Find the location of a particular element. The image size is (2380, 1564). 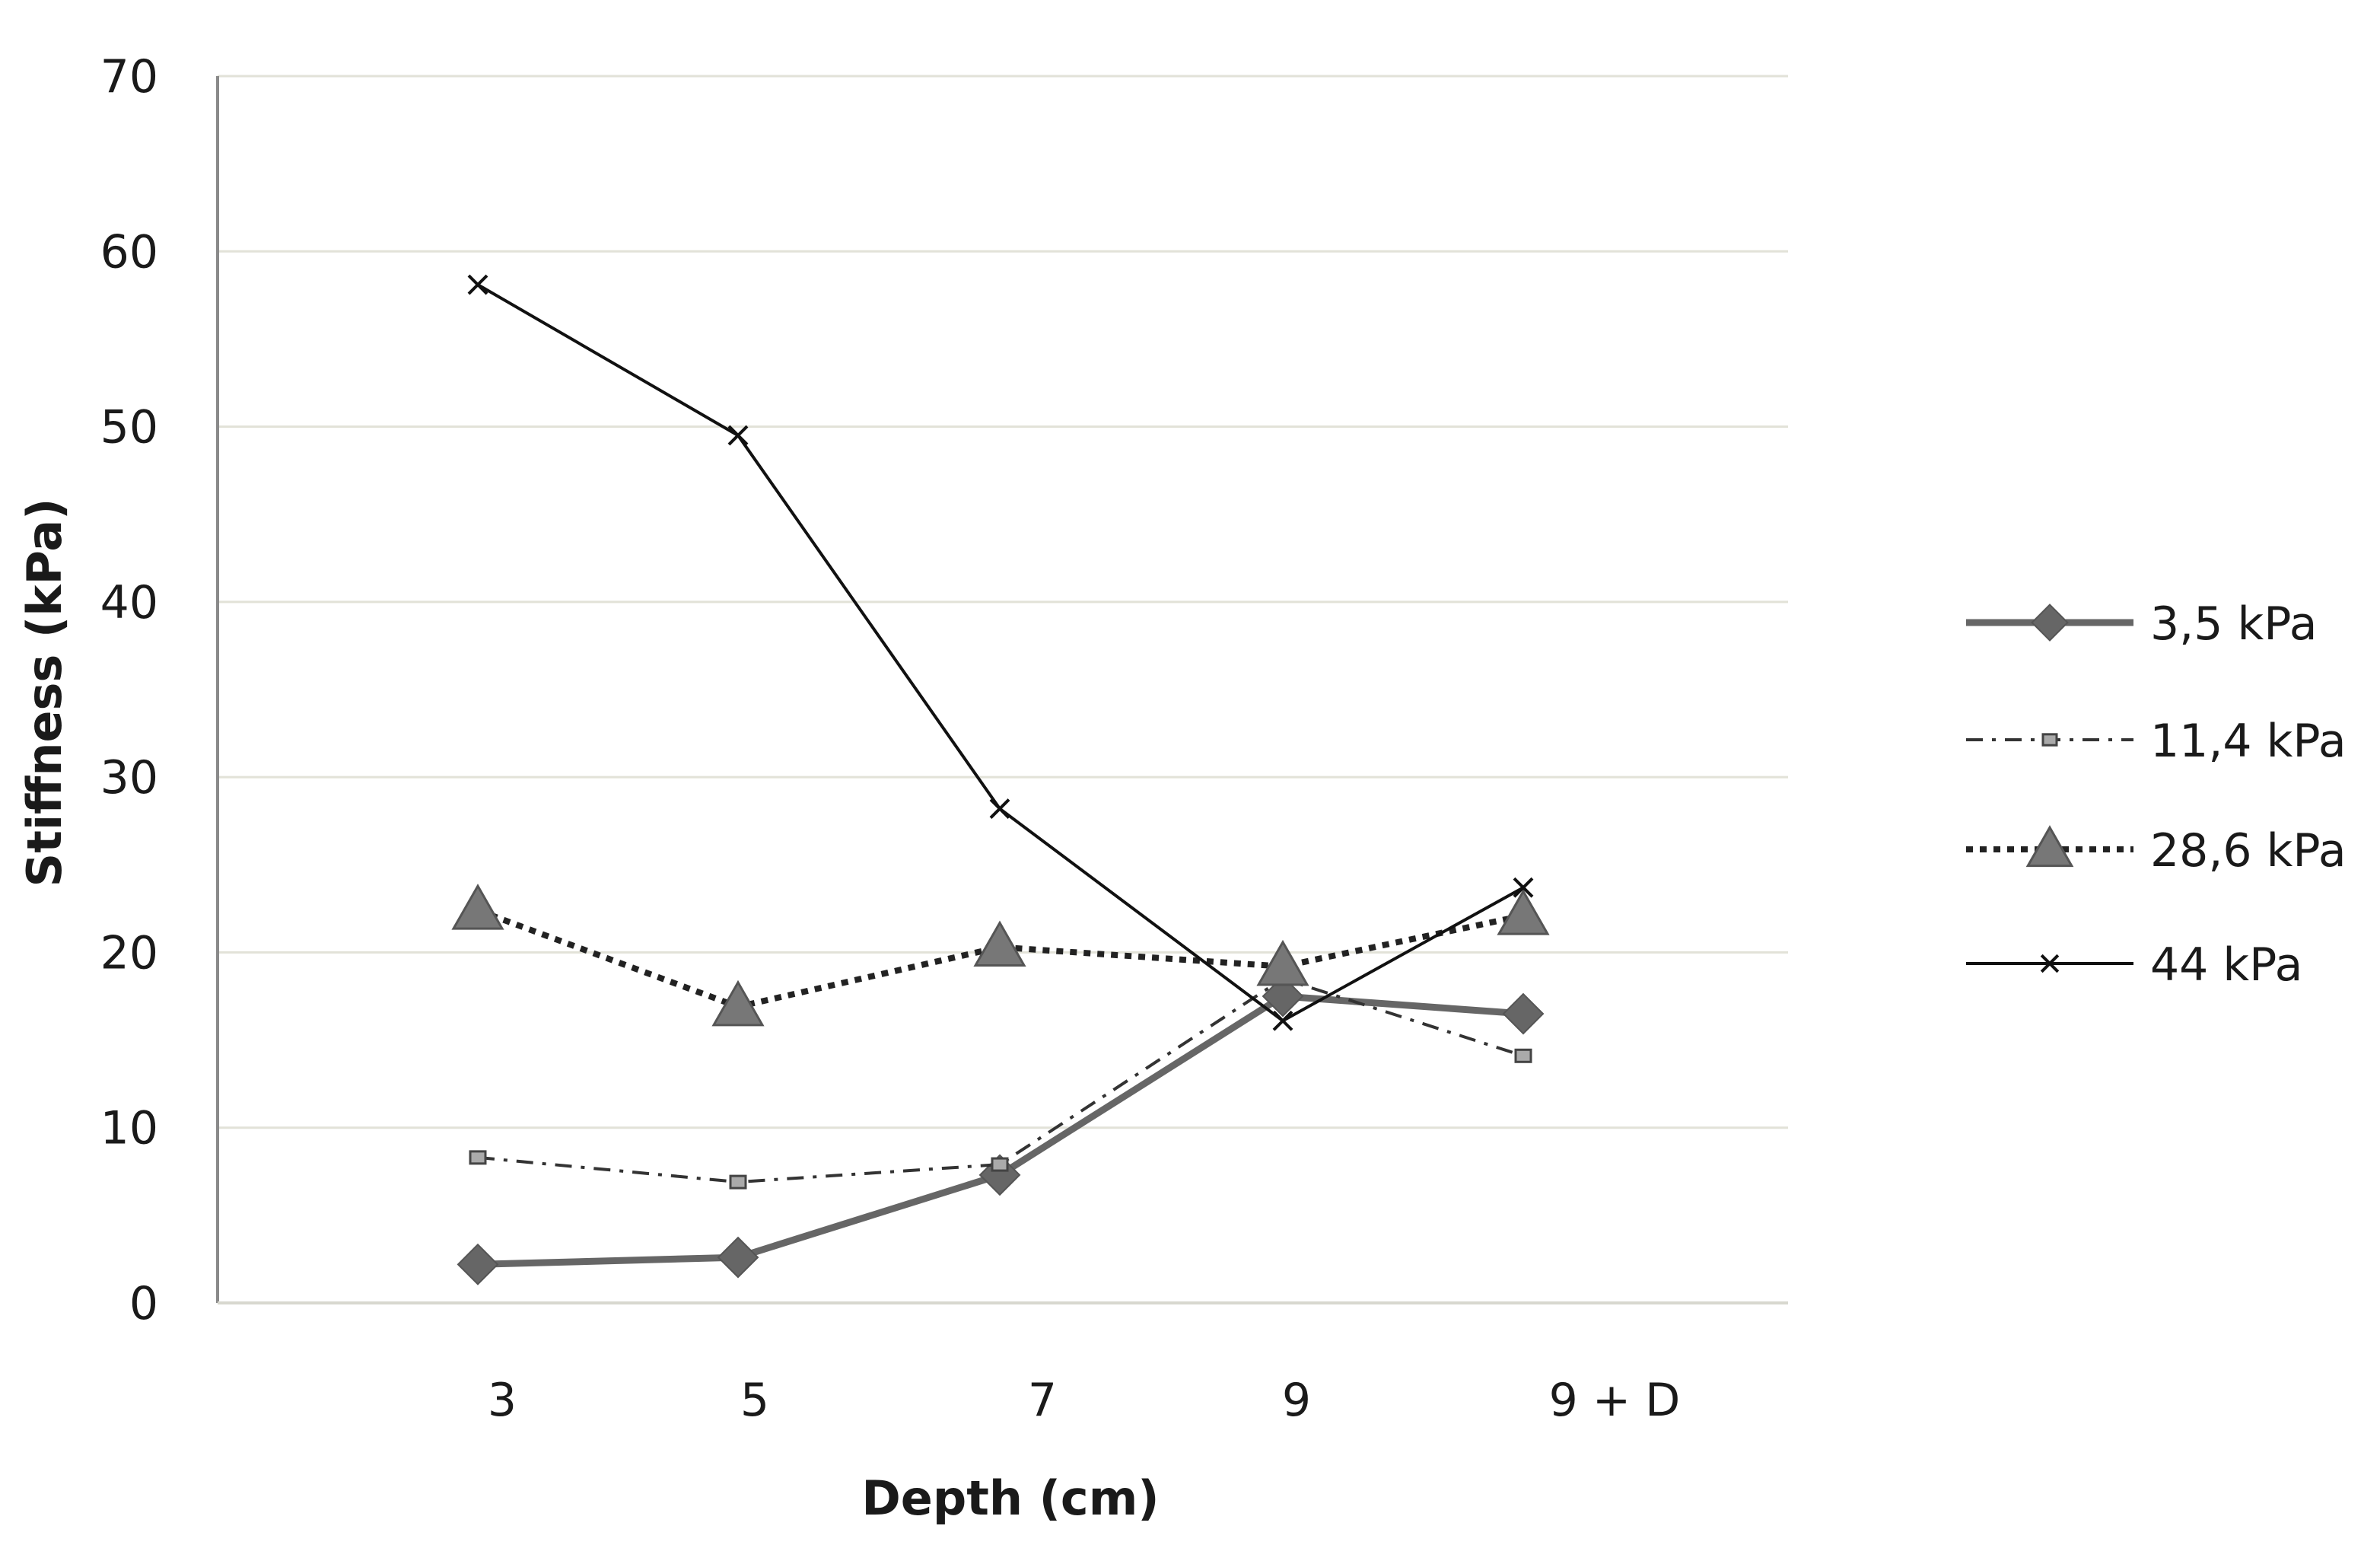

x-axis-title: Depth (cm) is located at coordinates (1010, 1498).